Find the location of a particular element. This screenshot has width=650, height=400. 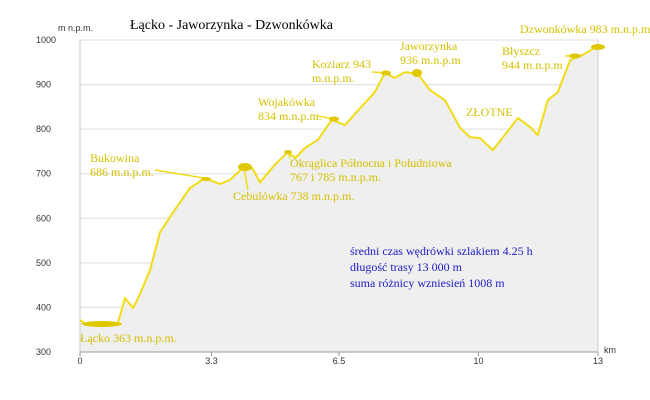

y-tick-label: 400 is located at coordinates (43, 307).